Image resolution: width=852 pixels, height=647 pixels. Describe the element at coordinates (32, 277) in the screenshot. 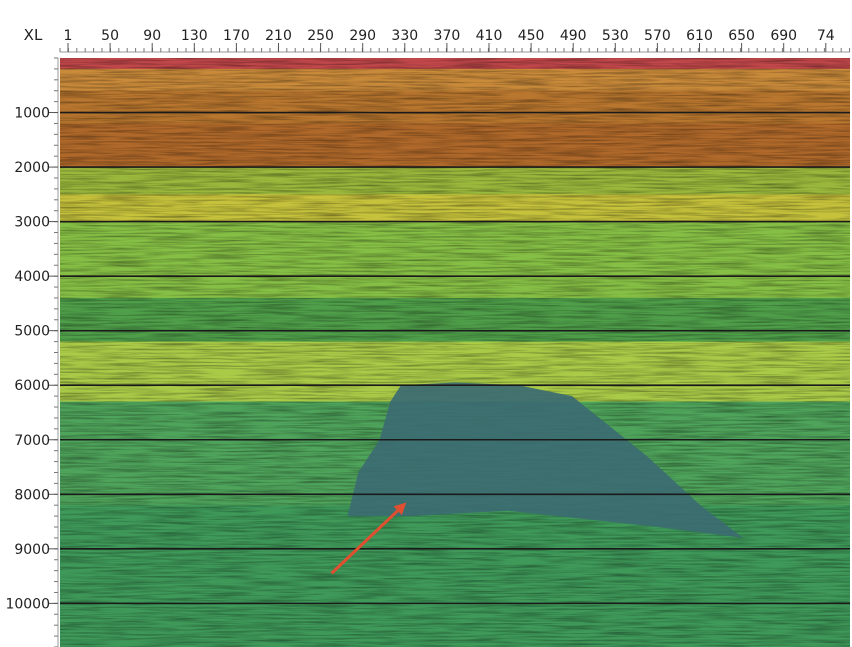

I see `y-tick-label: 4000` at that location.